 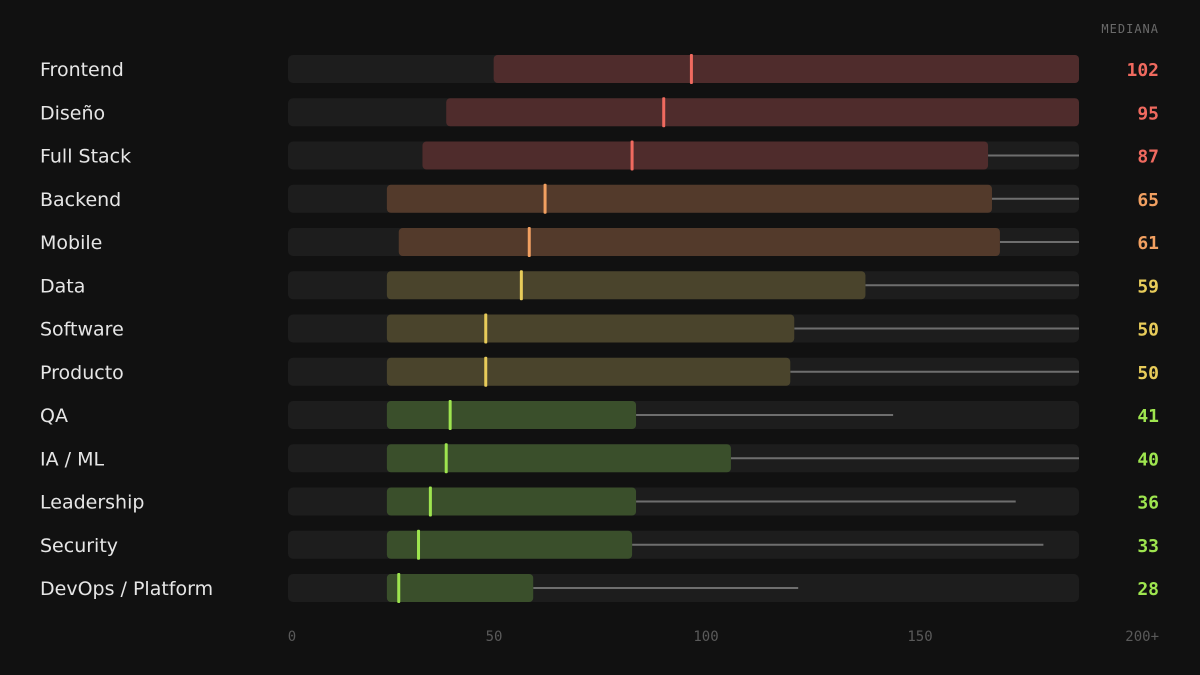 I want to click on row-4: Mobile 61, so click(x=599, y=242).